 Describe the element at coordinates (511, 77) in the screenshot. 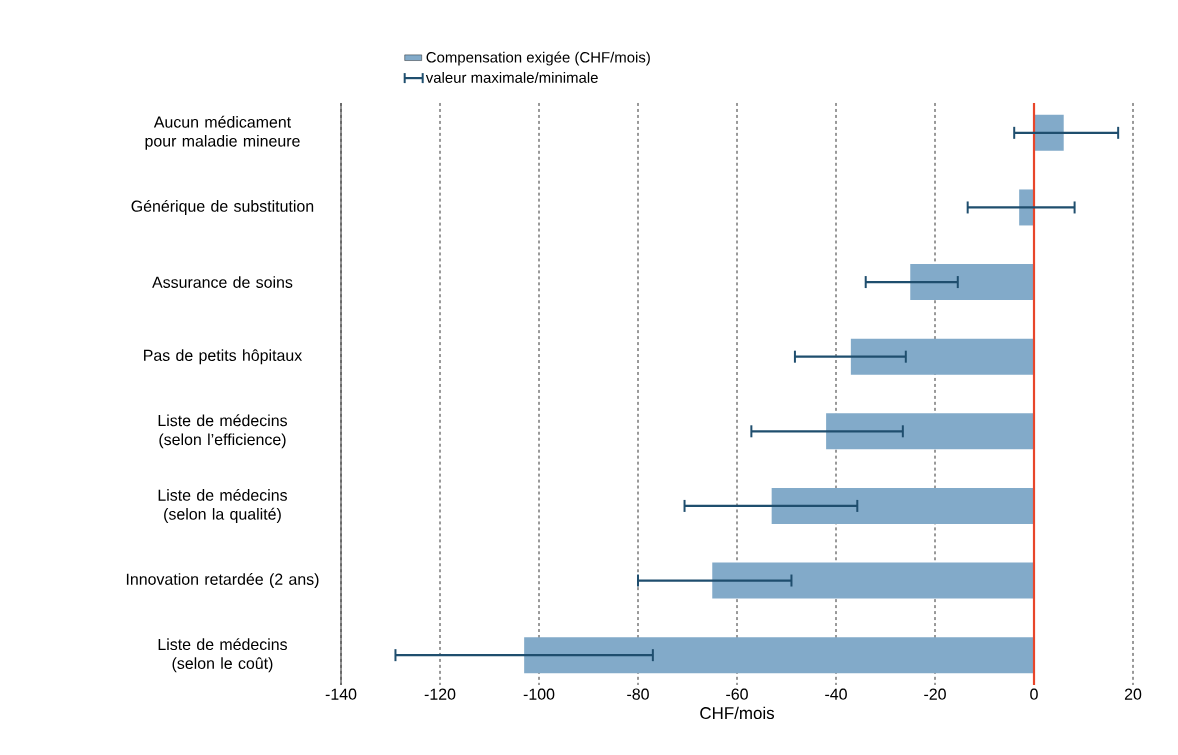

I see `text: valeur maximale/minimale` at that location.